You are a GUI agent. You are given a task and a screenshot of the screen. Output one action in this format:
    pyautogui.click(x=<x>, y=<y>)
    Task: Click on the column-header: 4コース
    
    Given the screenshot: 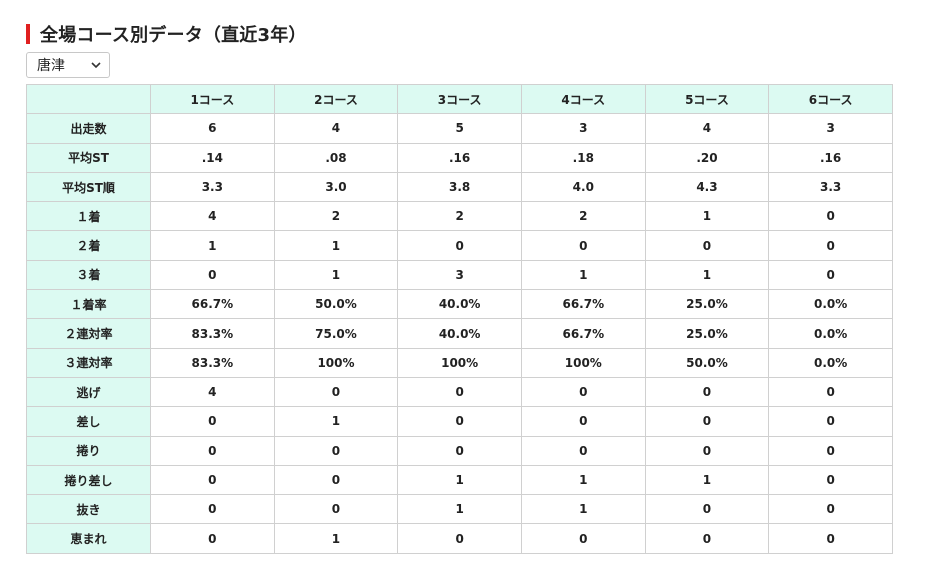 What is the action you would take?
    pyautogui.click(x=583, y=99)
    